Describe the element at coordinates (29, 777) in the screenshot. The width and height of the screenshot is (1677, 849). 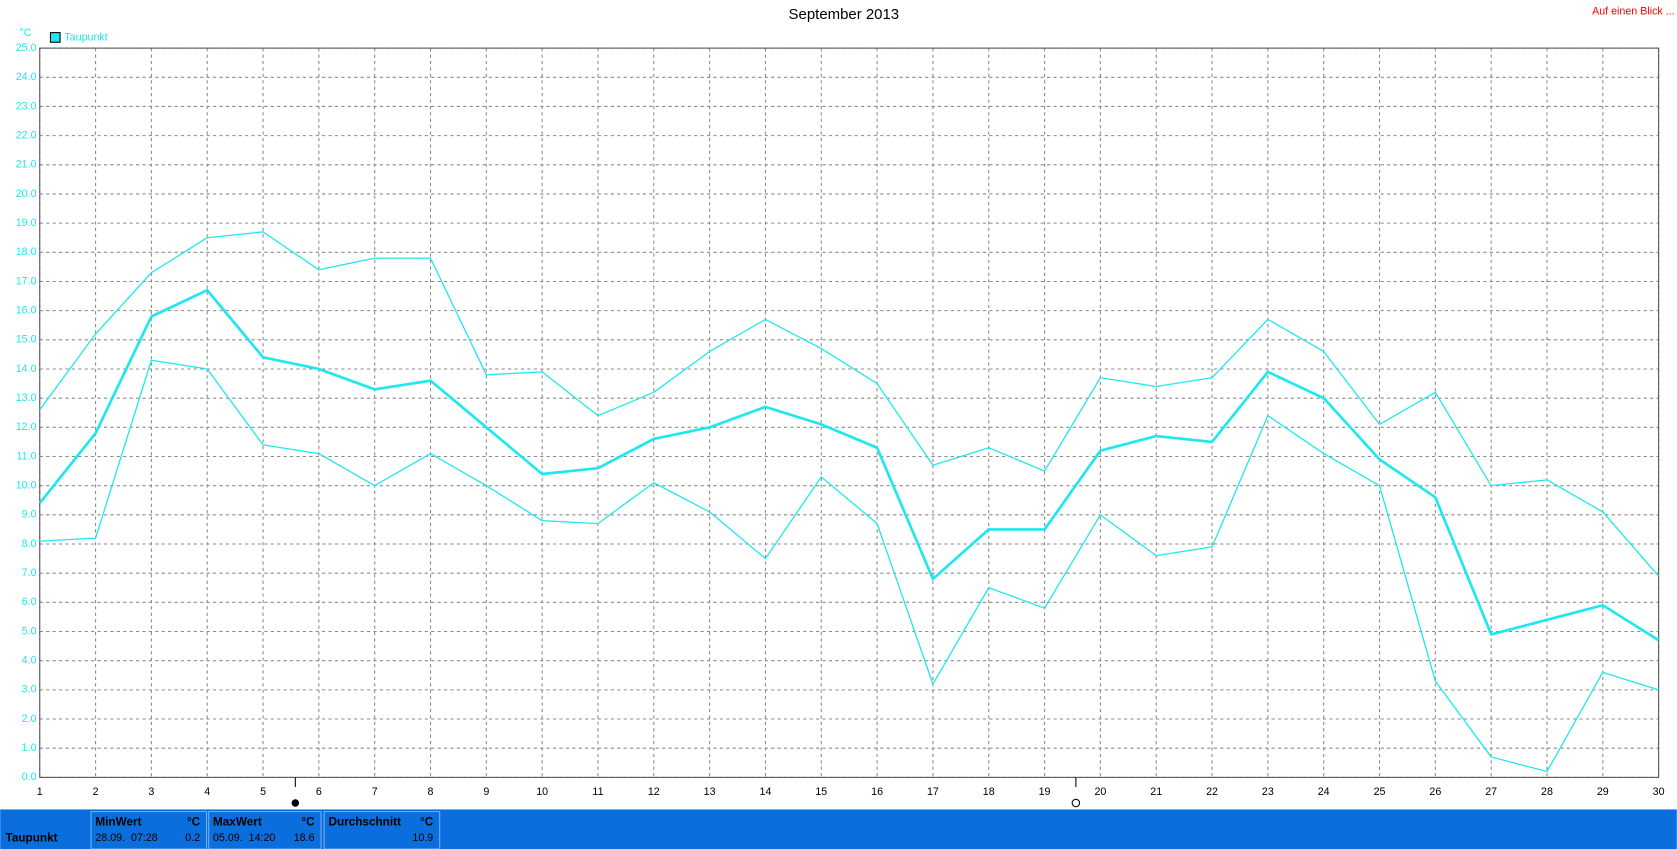
I see `y-tick-label: 0.0` at that location.